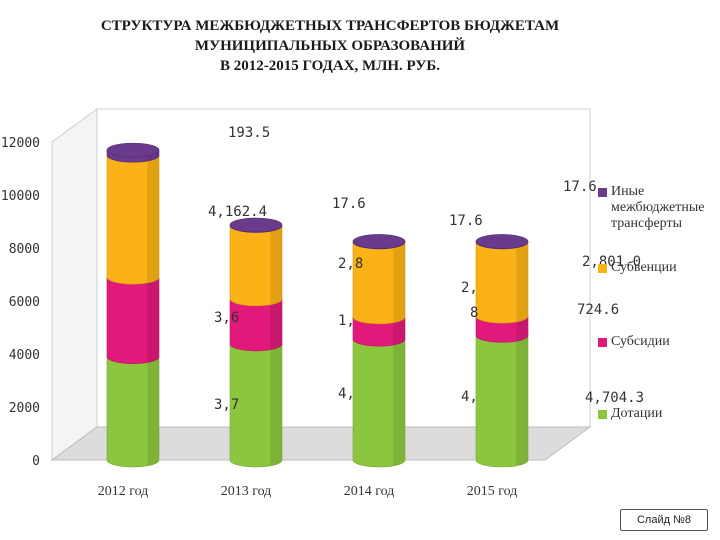  I want to click on y-tick-label: 2000, so click(24, 408).